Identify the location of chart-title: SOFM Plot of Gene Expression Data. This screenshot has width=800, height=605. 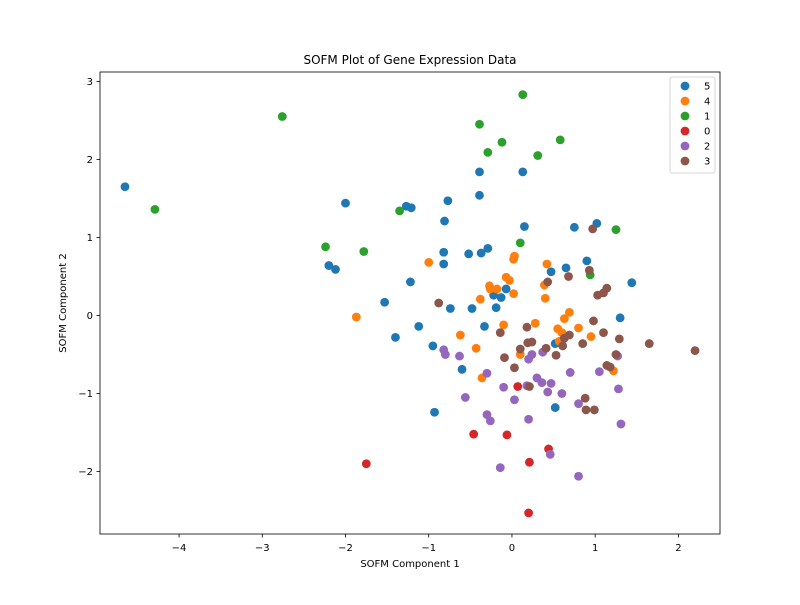
(409, 60).